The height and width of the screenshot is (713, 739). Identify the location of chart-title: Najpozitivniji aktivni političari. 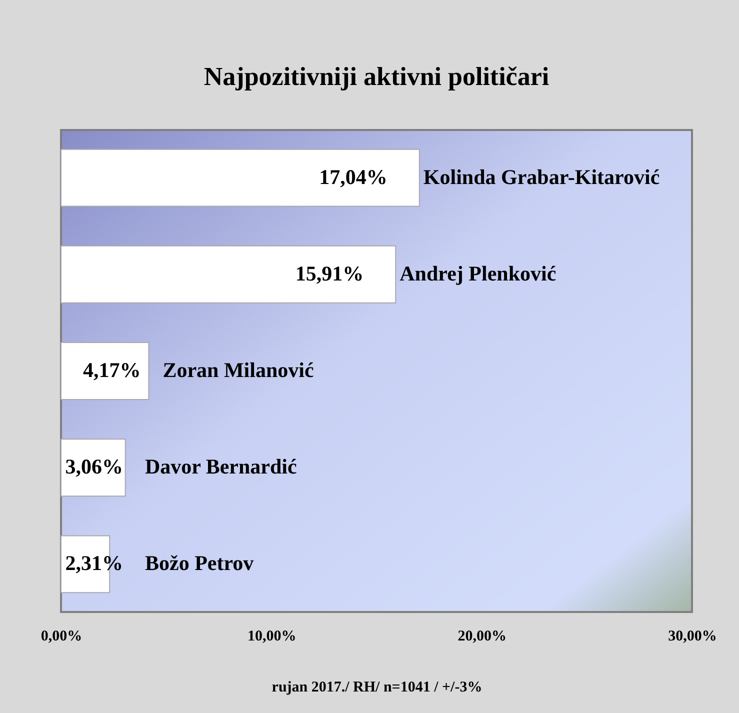
(377, 76).